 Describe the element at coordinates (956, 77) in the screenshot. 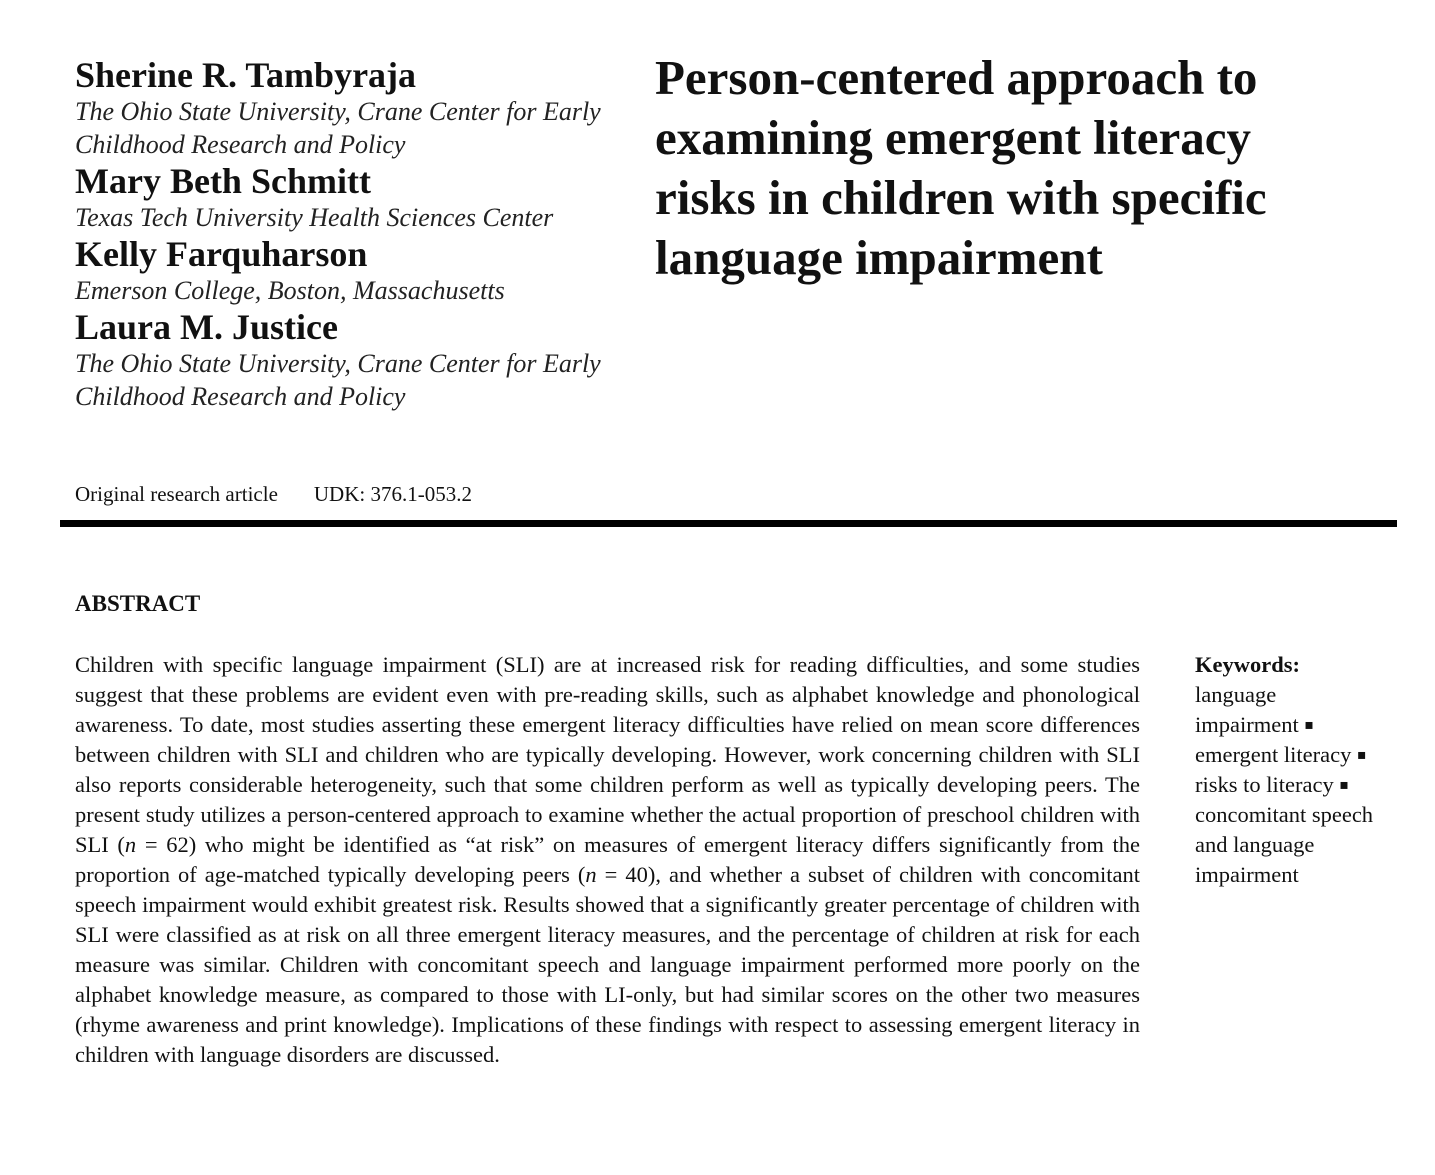

I see `title-line: Person-centered approach to` at that location.